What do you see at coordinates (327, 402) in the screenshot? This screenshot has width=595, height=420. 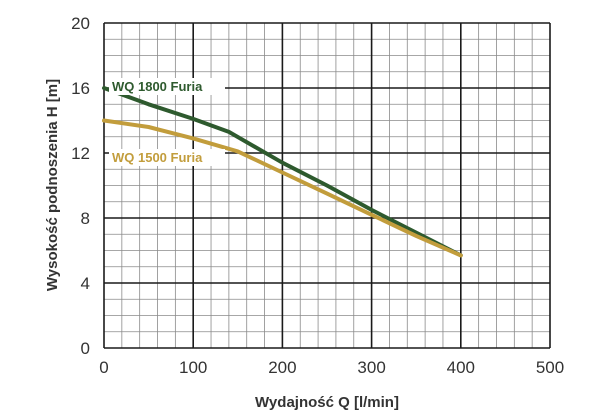 I see `x-axis-title: Wydajność Q [l/min]` at bounding box center [327, 402].